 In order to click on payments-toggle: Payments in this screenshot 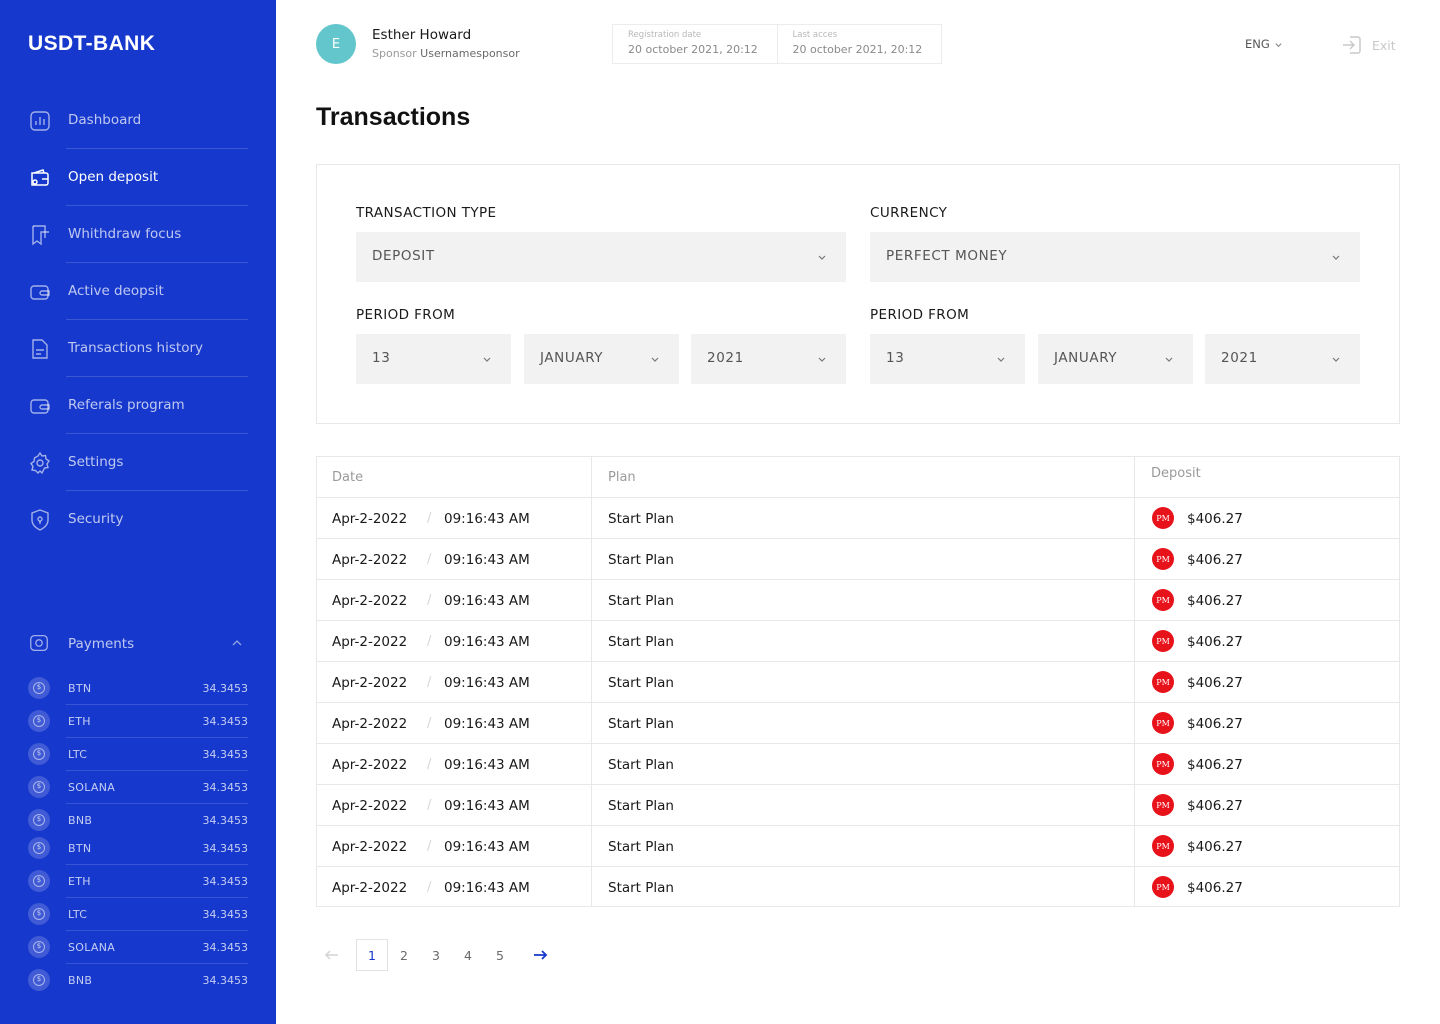, I will do `click(138, 644)`.